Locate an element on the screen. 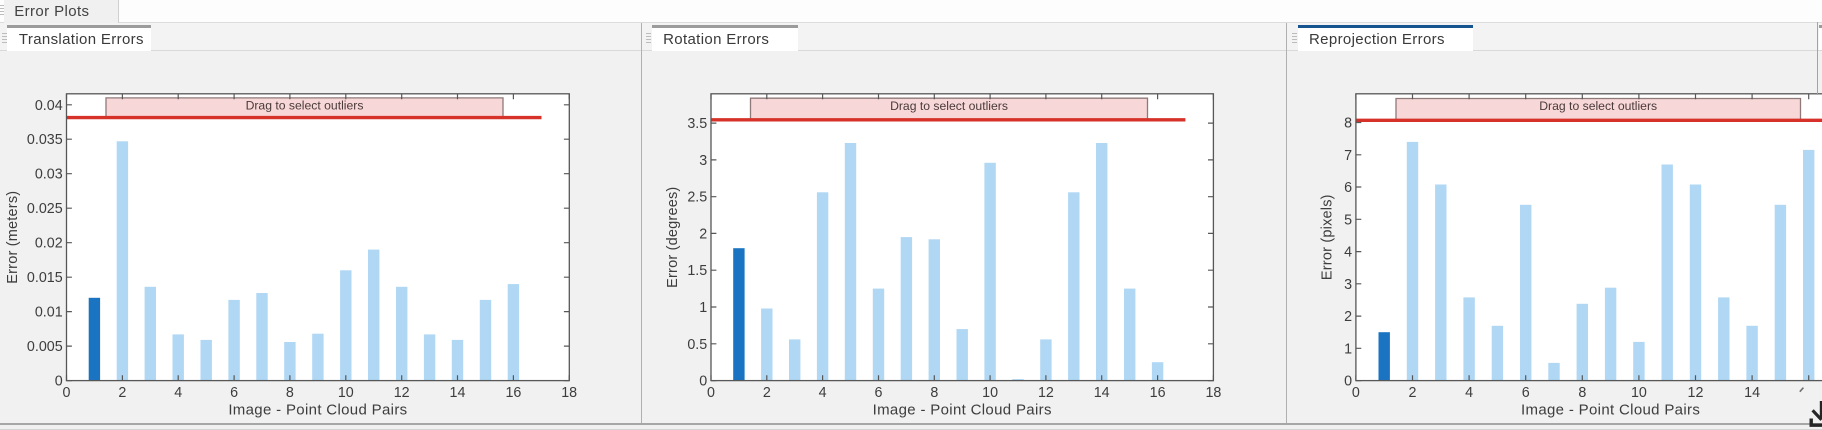 The height and width of the screenshot is (430, 1822). svg-text: 0.035 is located at coordinates (45, 140).